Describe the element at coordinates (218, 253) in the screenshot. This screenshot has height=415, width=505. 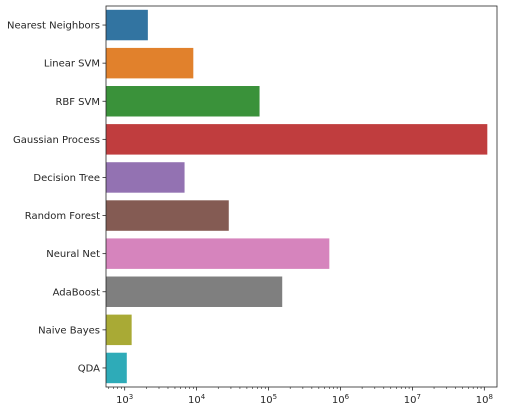
I see `bar-neural-net` at that location.